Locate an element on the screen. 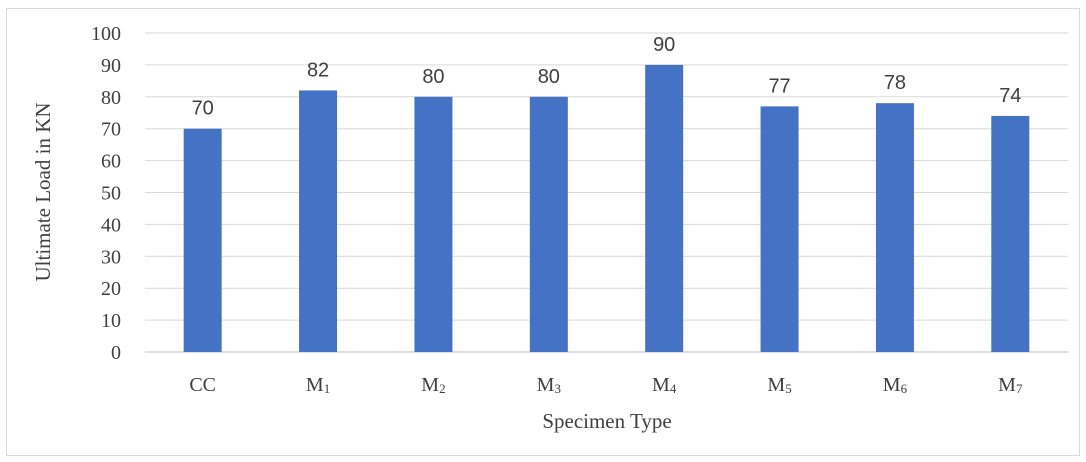 The width and height of the screenshot is (1086, 462). y-tick-label: 30 is located at coordinates (111, 257).